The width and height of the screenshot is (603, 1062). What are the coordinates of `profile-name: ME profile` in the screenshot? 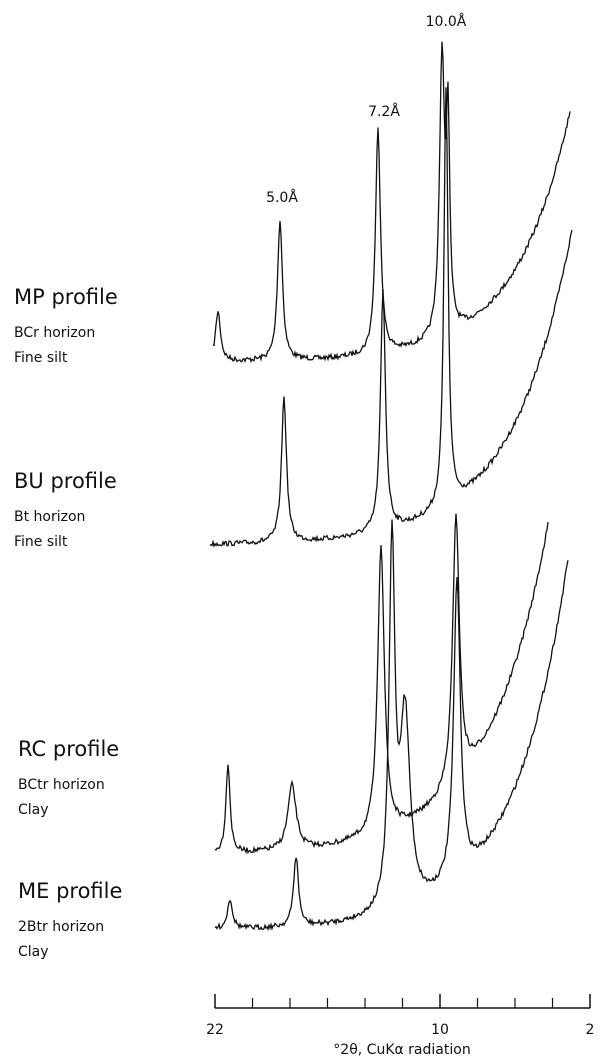 It's located at (70, 891).